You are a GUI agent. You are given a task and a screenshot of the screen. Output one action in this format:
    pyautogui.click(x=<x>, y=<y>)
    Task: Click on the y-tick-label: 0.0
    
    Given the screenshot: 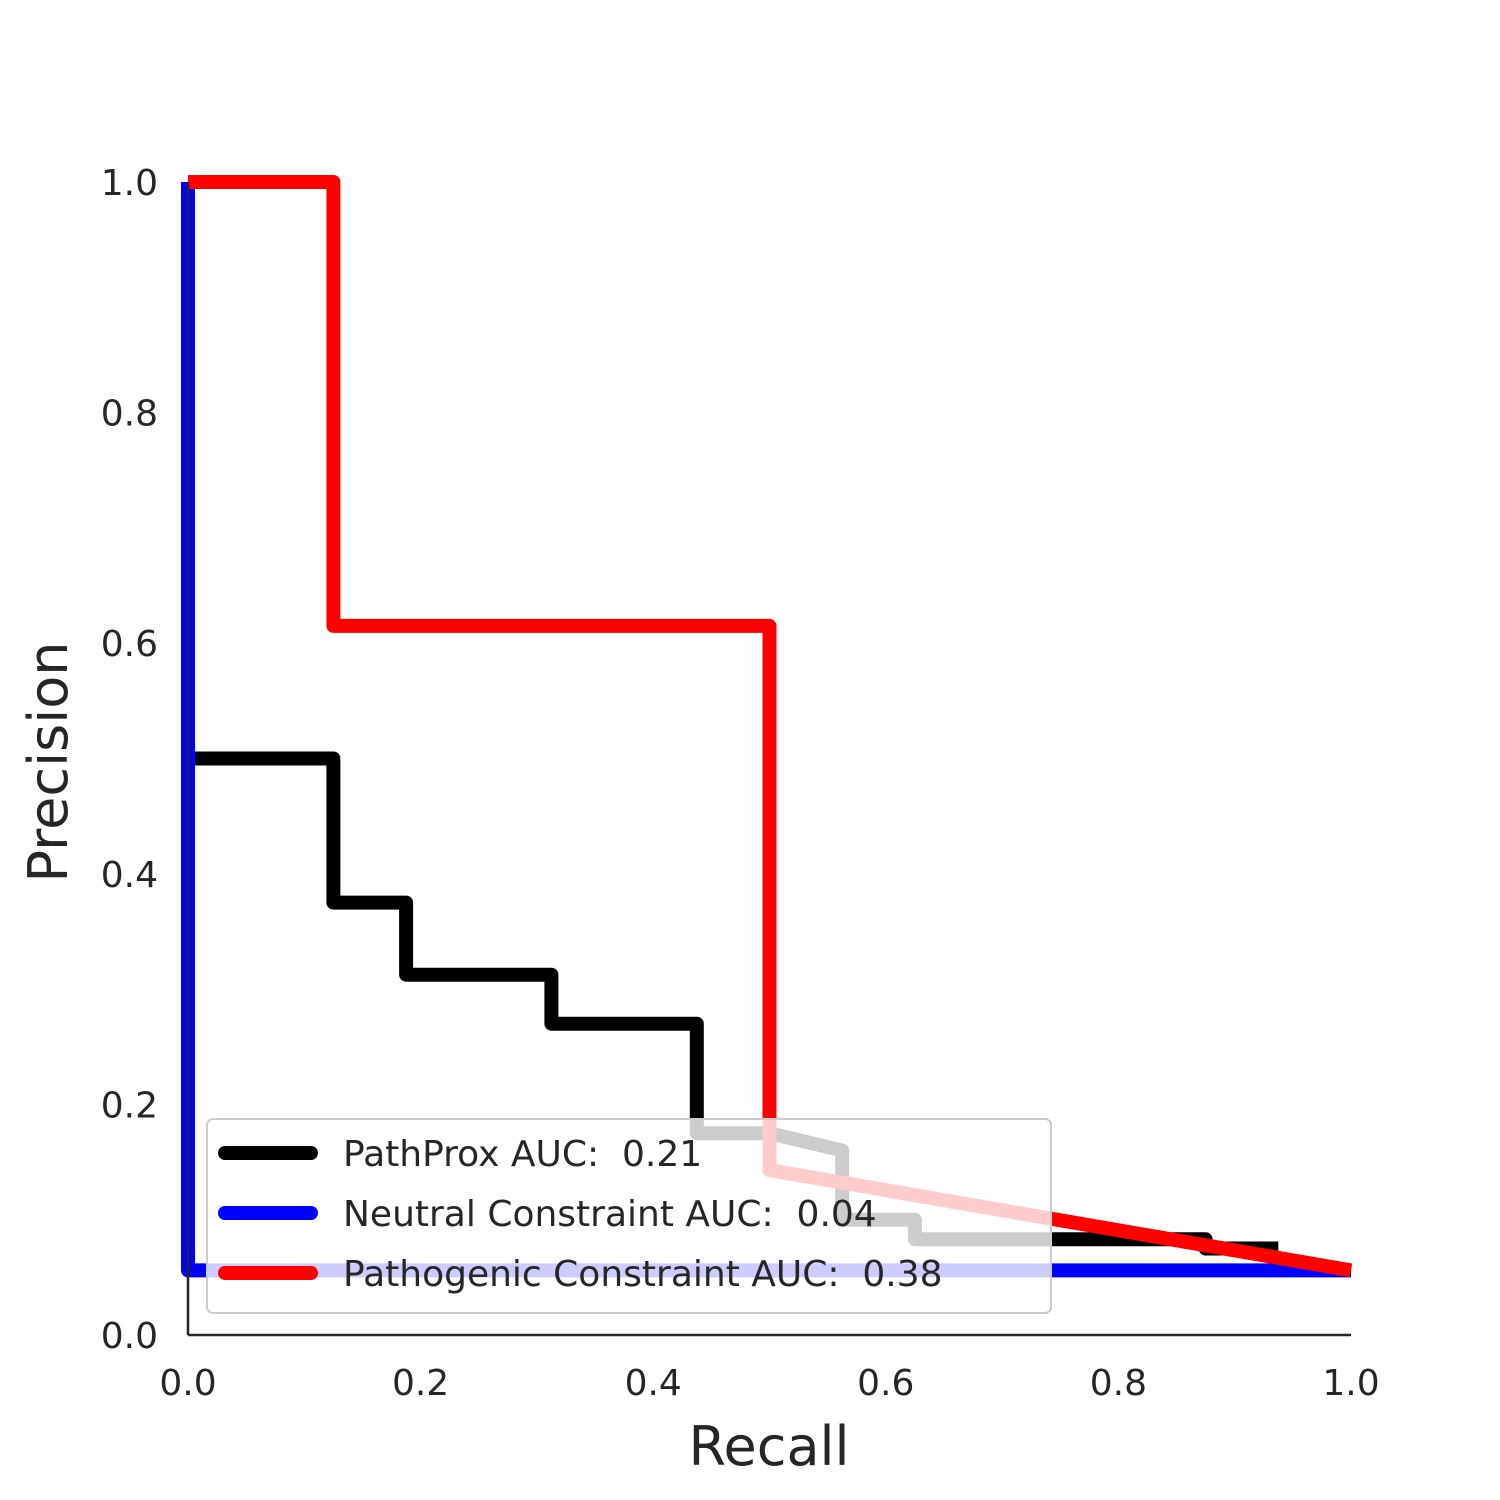 What is the action you would take?
    pyautogui.click(x=129, y=1336)
    